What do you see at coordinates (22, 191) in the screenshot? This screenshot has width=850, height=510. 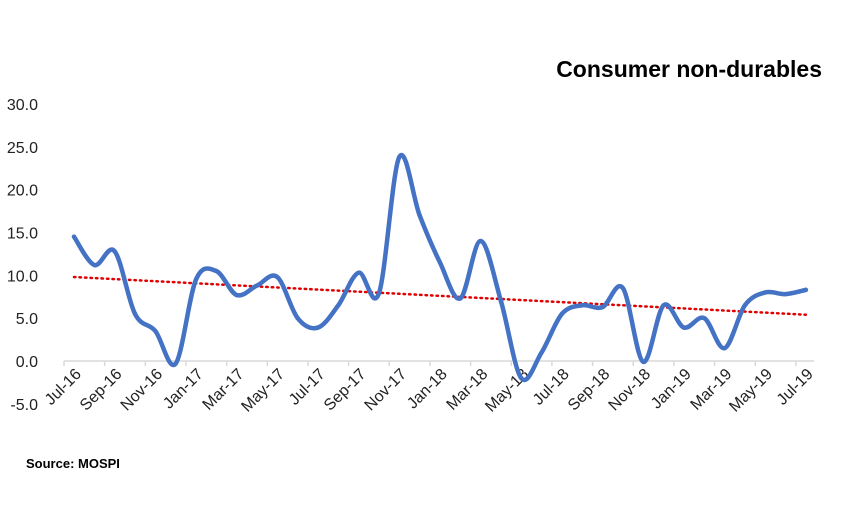 I see `y-tick-label: 20.0` at bounding box center [22, 191].